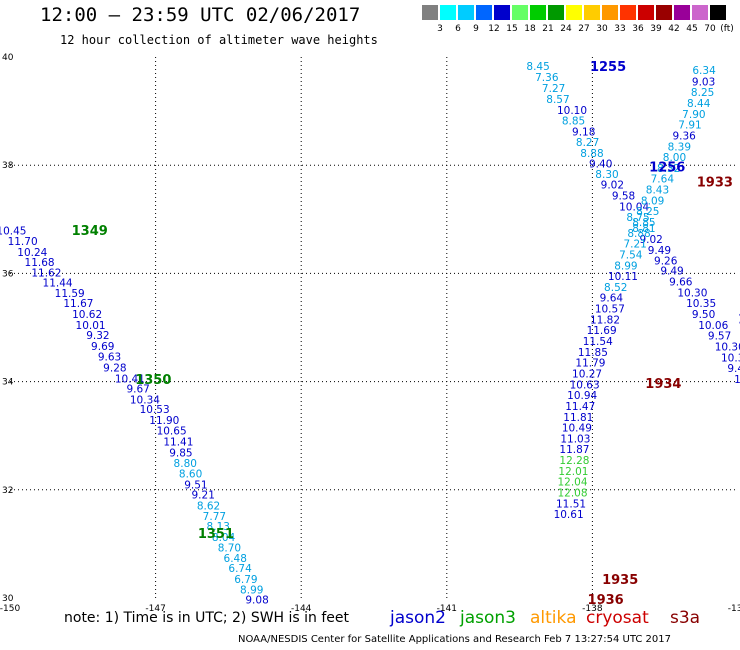  What do you see at coordinates (573, 472) in the screenshot?
I see `wave-height-label: 12.01` at bounding box center [573, 472].